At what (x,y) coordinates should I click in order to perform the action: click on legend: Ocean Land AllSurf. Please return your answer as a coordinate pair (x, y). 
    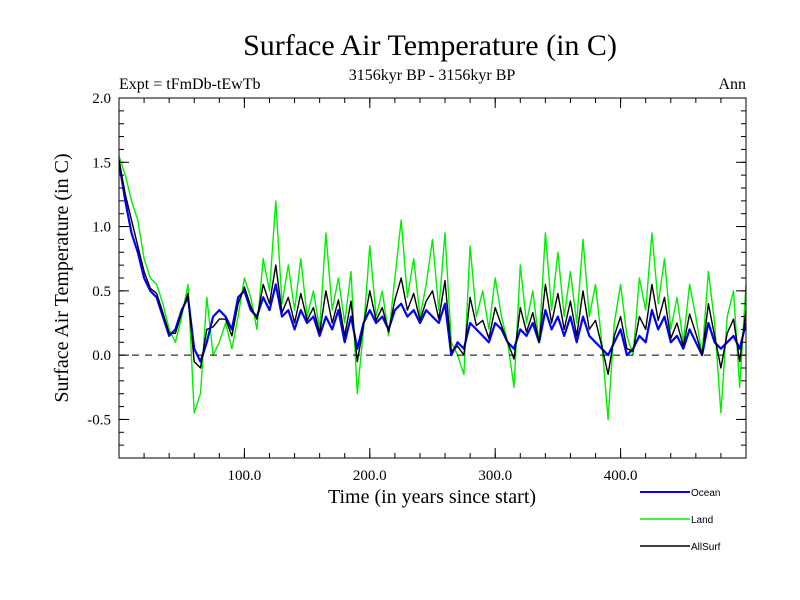
    Looking at the image, I should click on (680, 520).